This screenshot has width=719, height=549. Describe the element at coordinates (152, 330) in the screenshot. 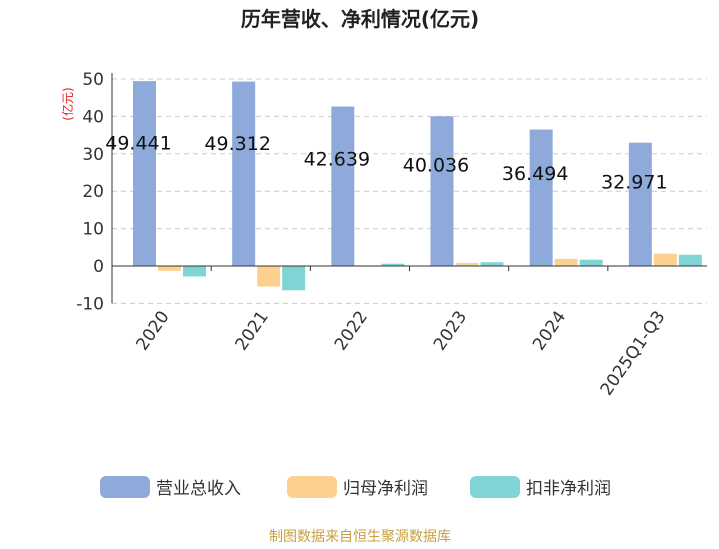

I see `x-tick-label: 2020` at that location.